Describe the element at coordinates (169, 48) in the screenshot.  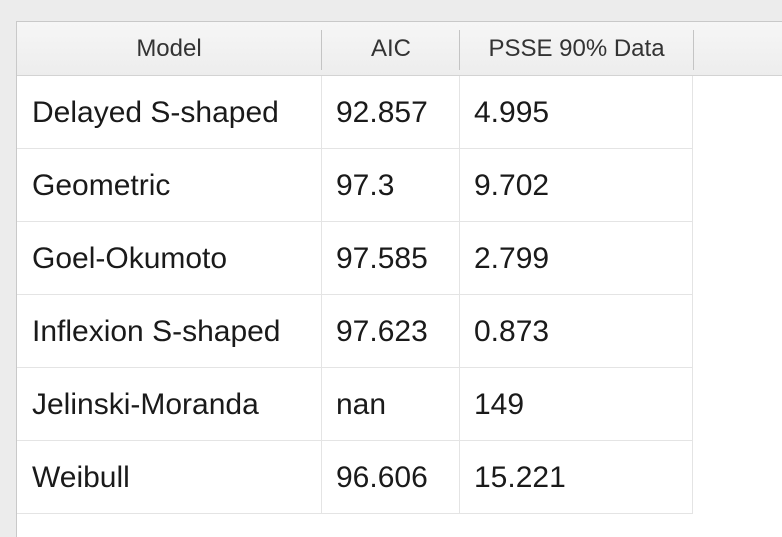
I see `column-header-model: Model` at that location.